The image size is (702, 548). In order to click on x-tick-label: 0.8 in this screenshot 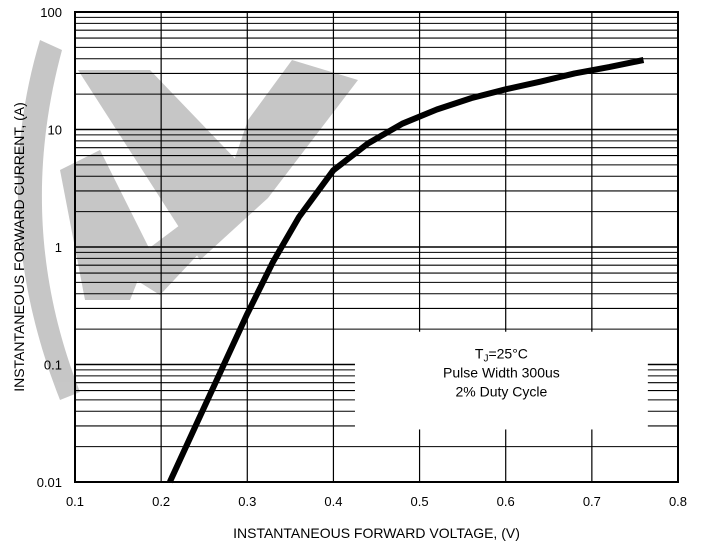, I will do `click(678, 501)`.